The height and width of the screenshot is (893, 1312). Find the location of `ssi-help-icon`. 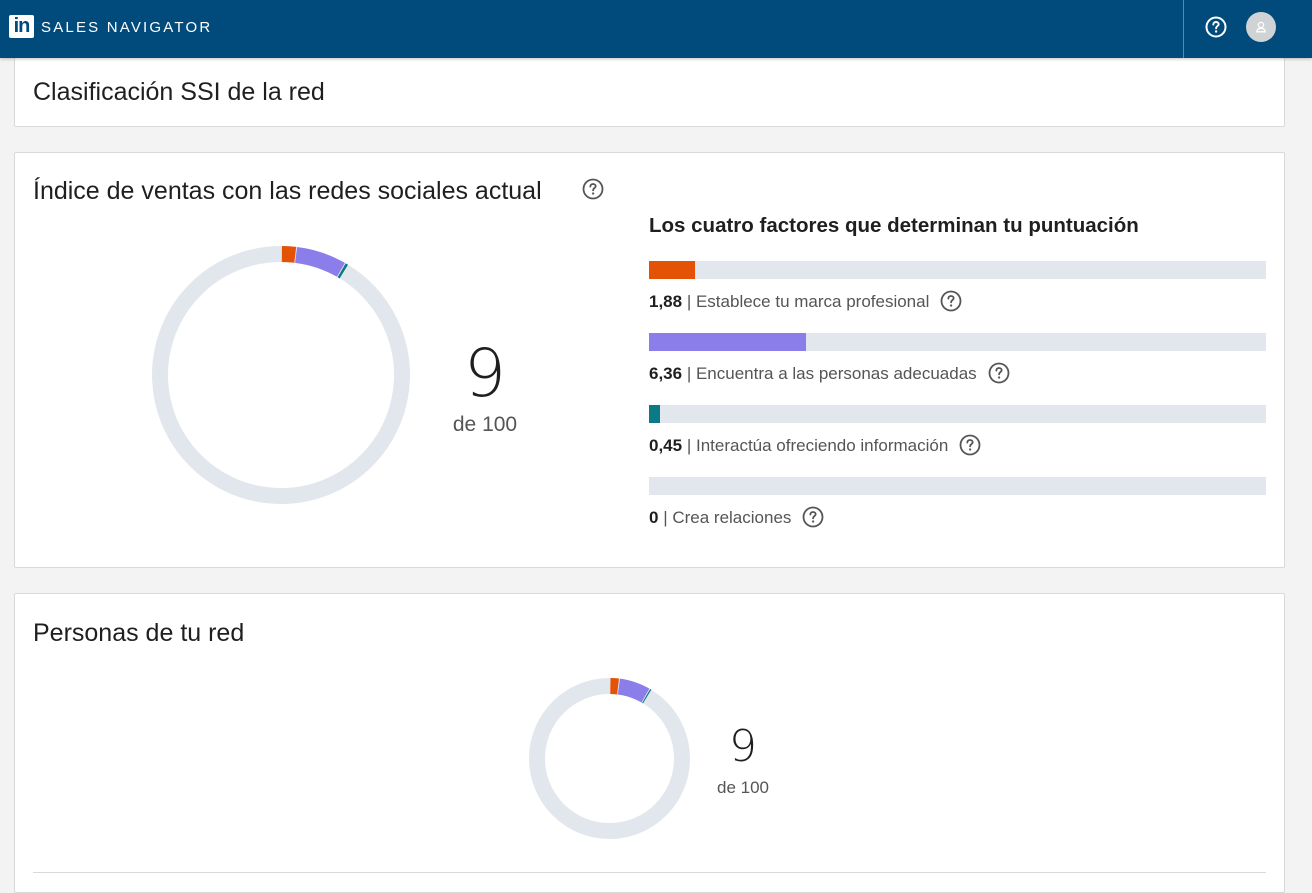

ssi-help-icon is located at coordinates (593, 189).